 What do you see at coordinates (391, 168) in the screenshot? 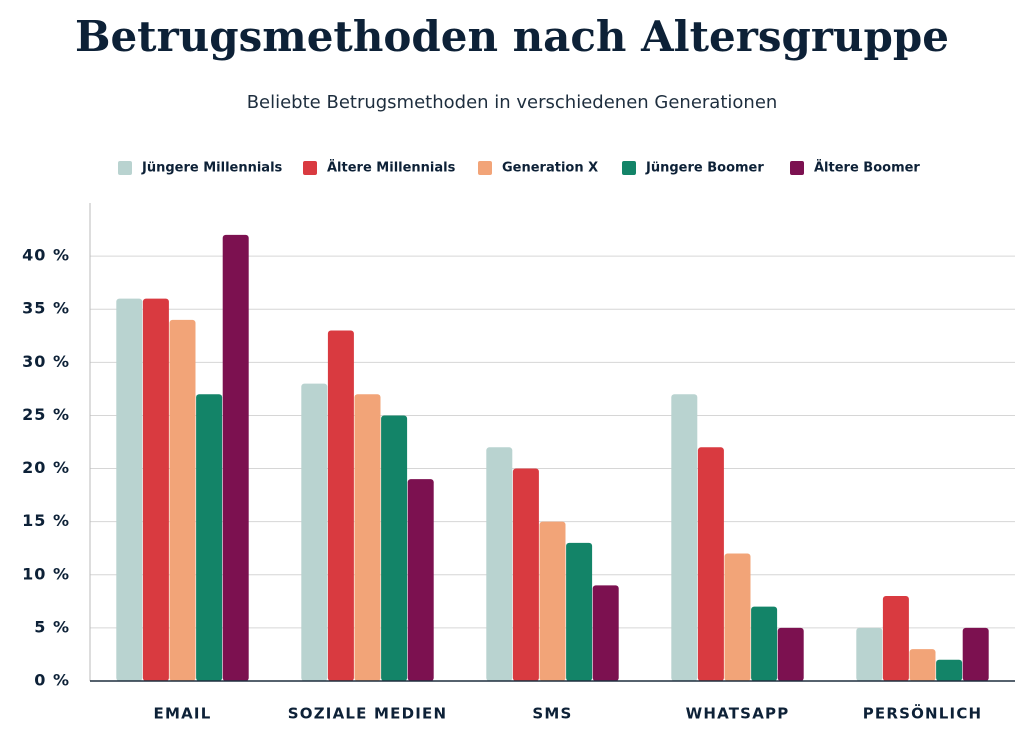
I see `legend-label: Ältere Millennials` at bounding box center [391, 168].